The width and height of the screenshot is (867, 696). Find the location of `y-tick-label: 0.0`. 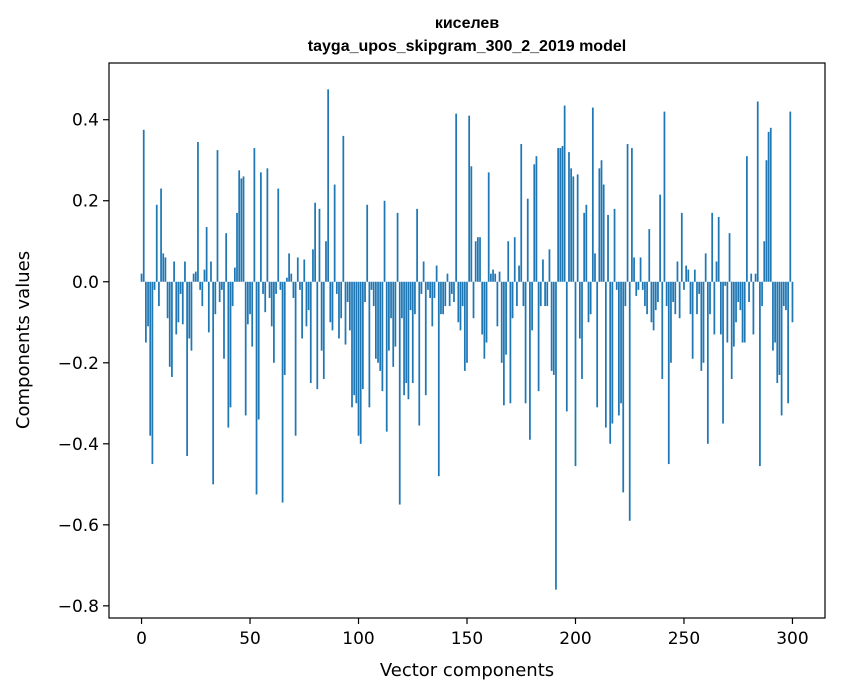

y-tick-label: 0.0 is located at coordinates (85, 283).